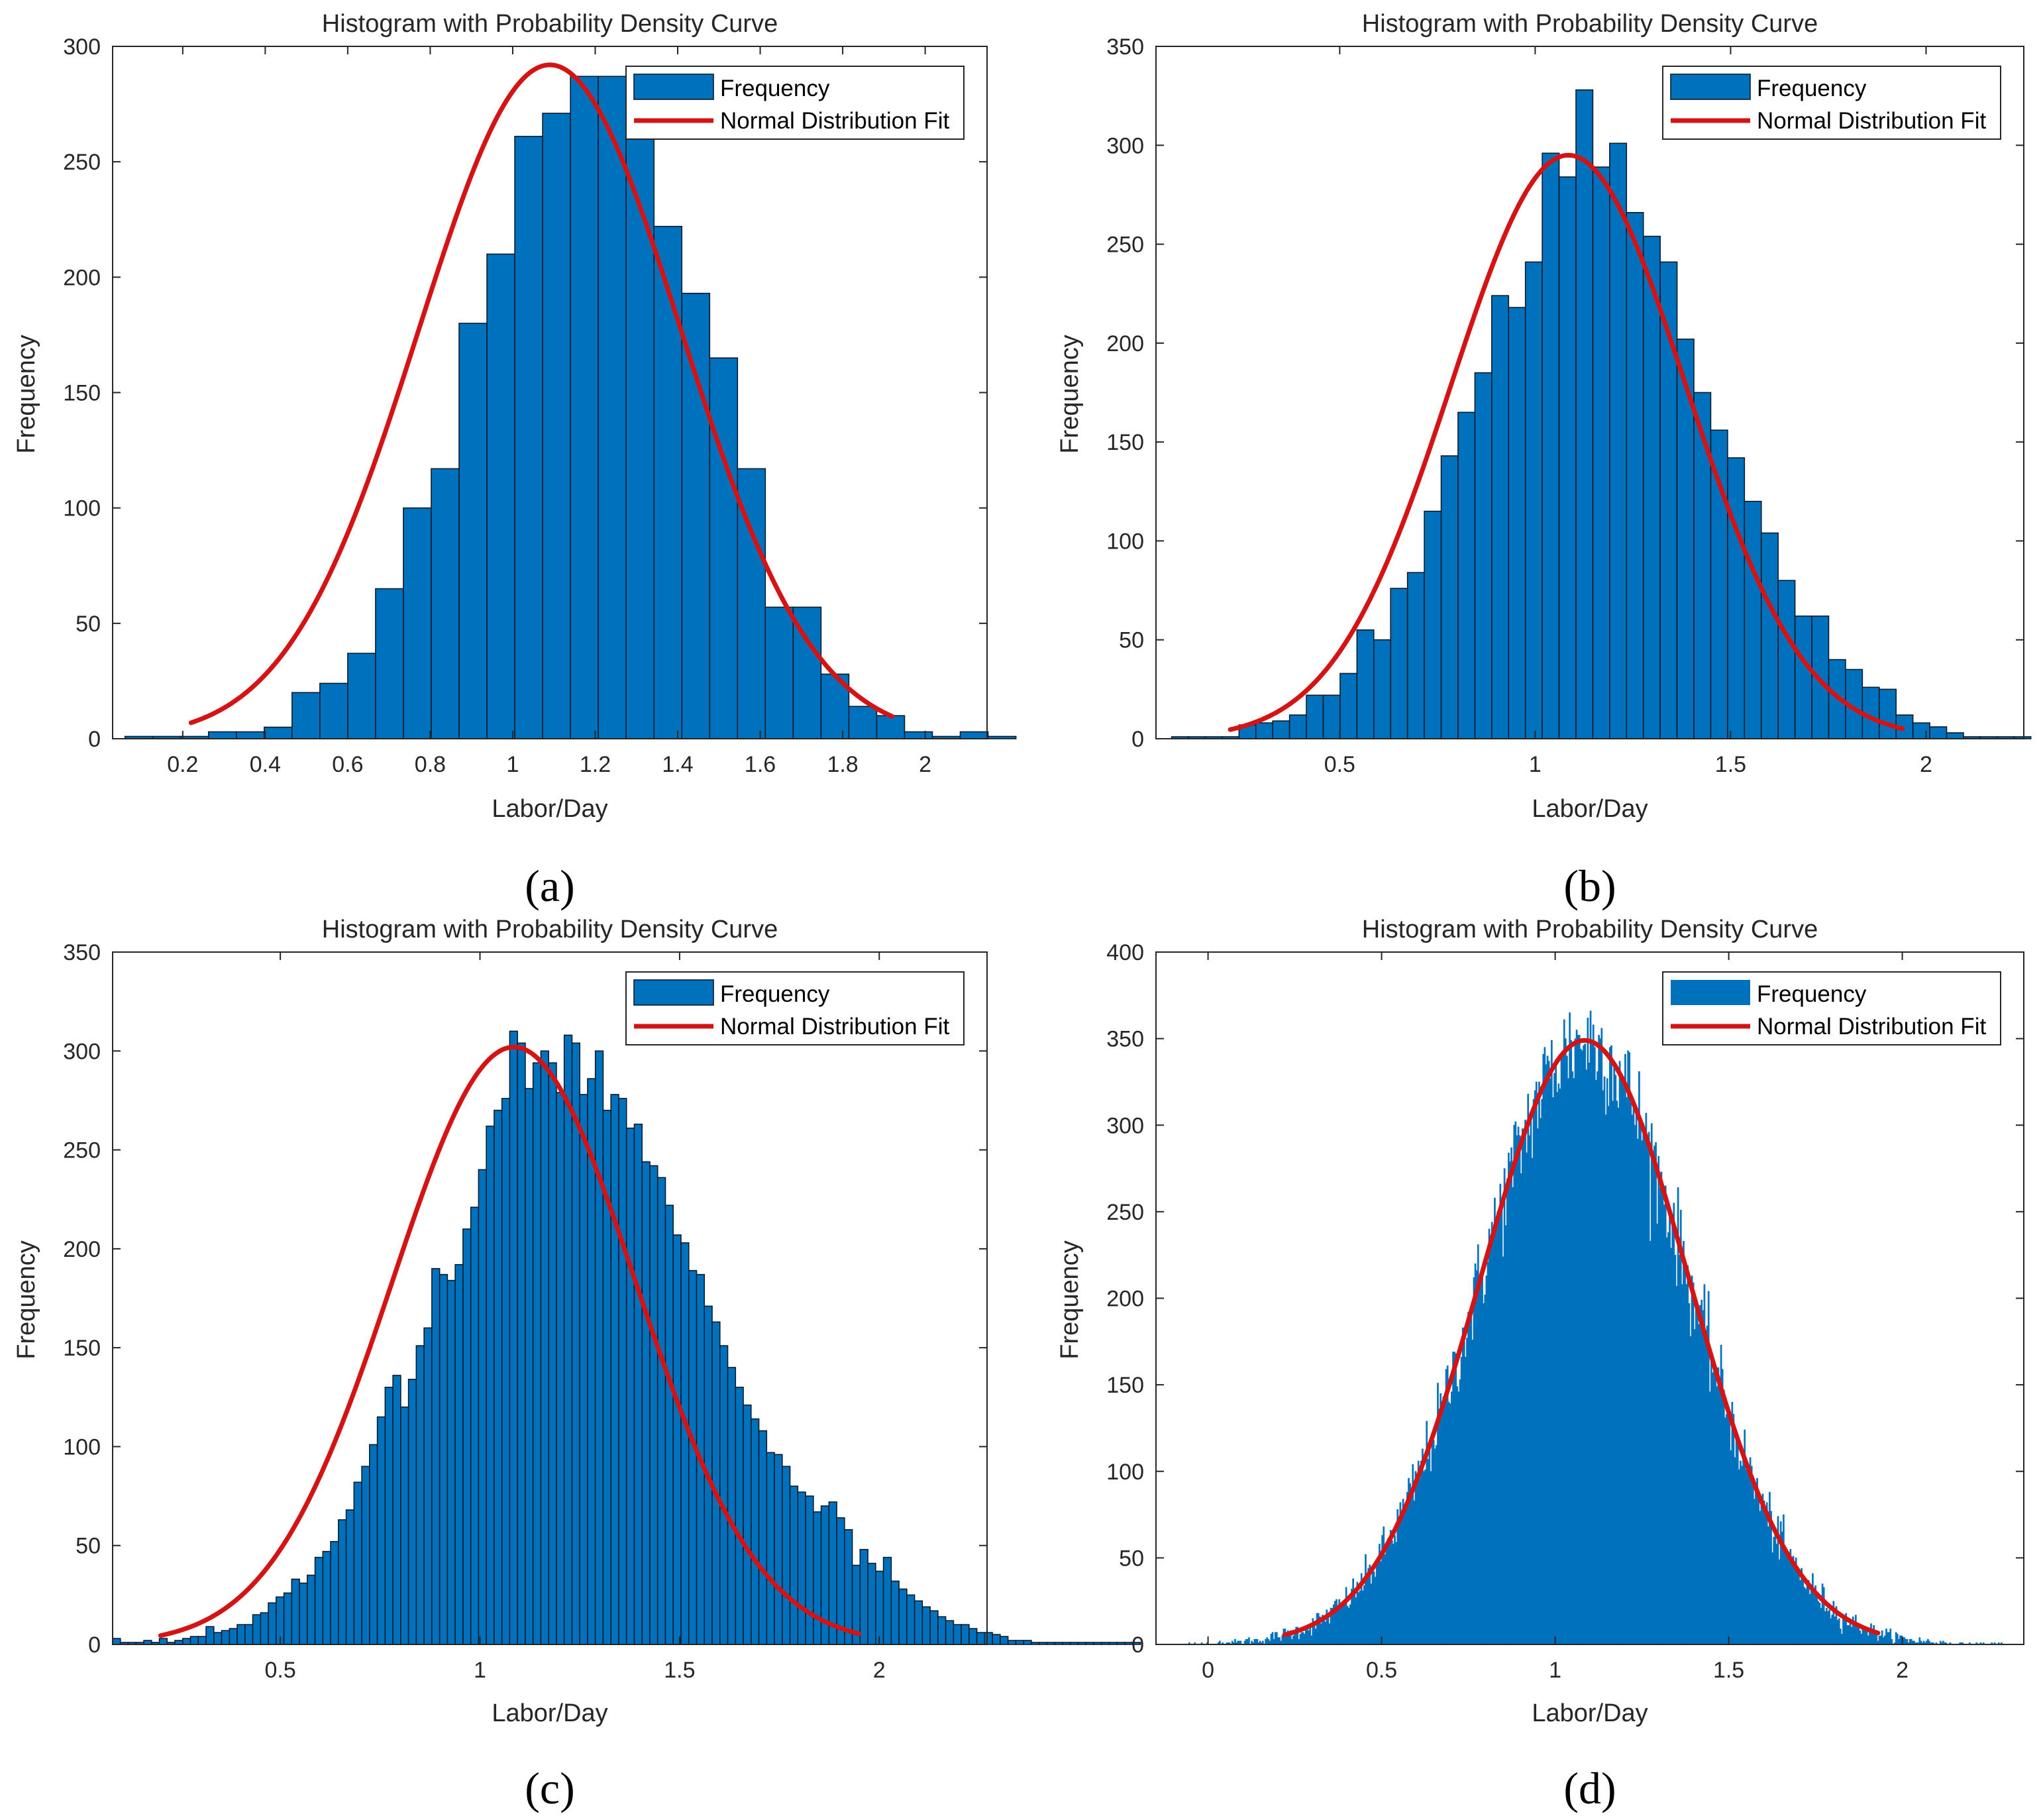  Describe the element at coordinates (1710, 992) in the screenshot. I see `legend-swatch-frequency` at that location.